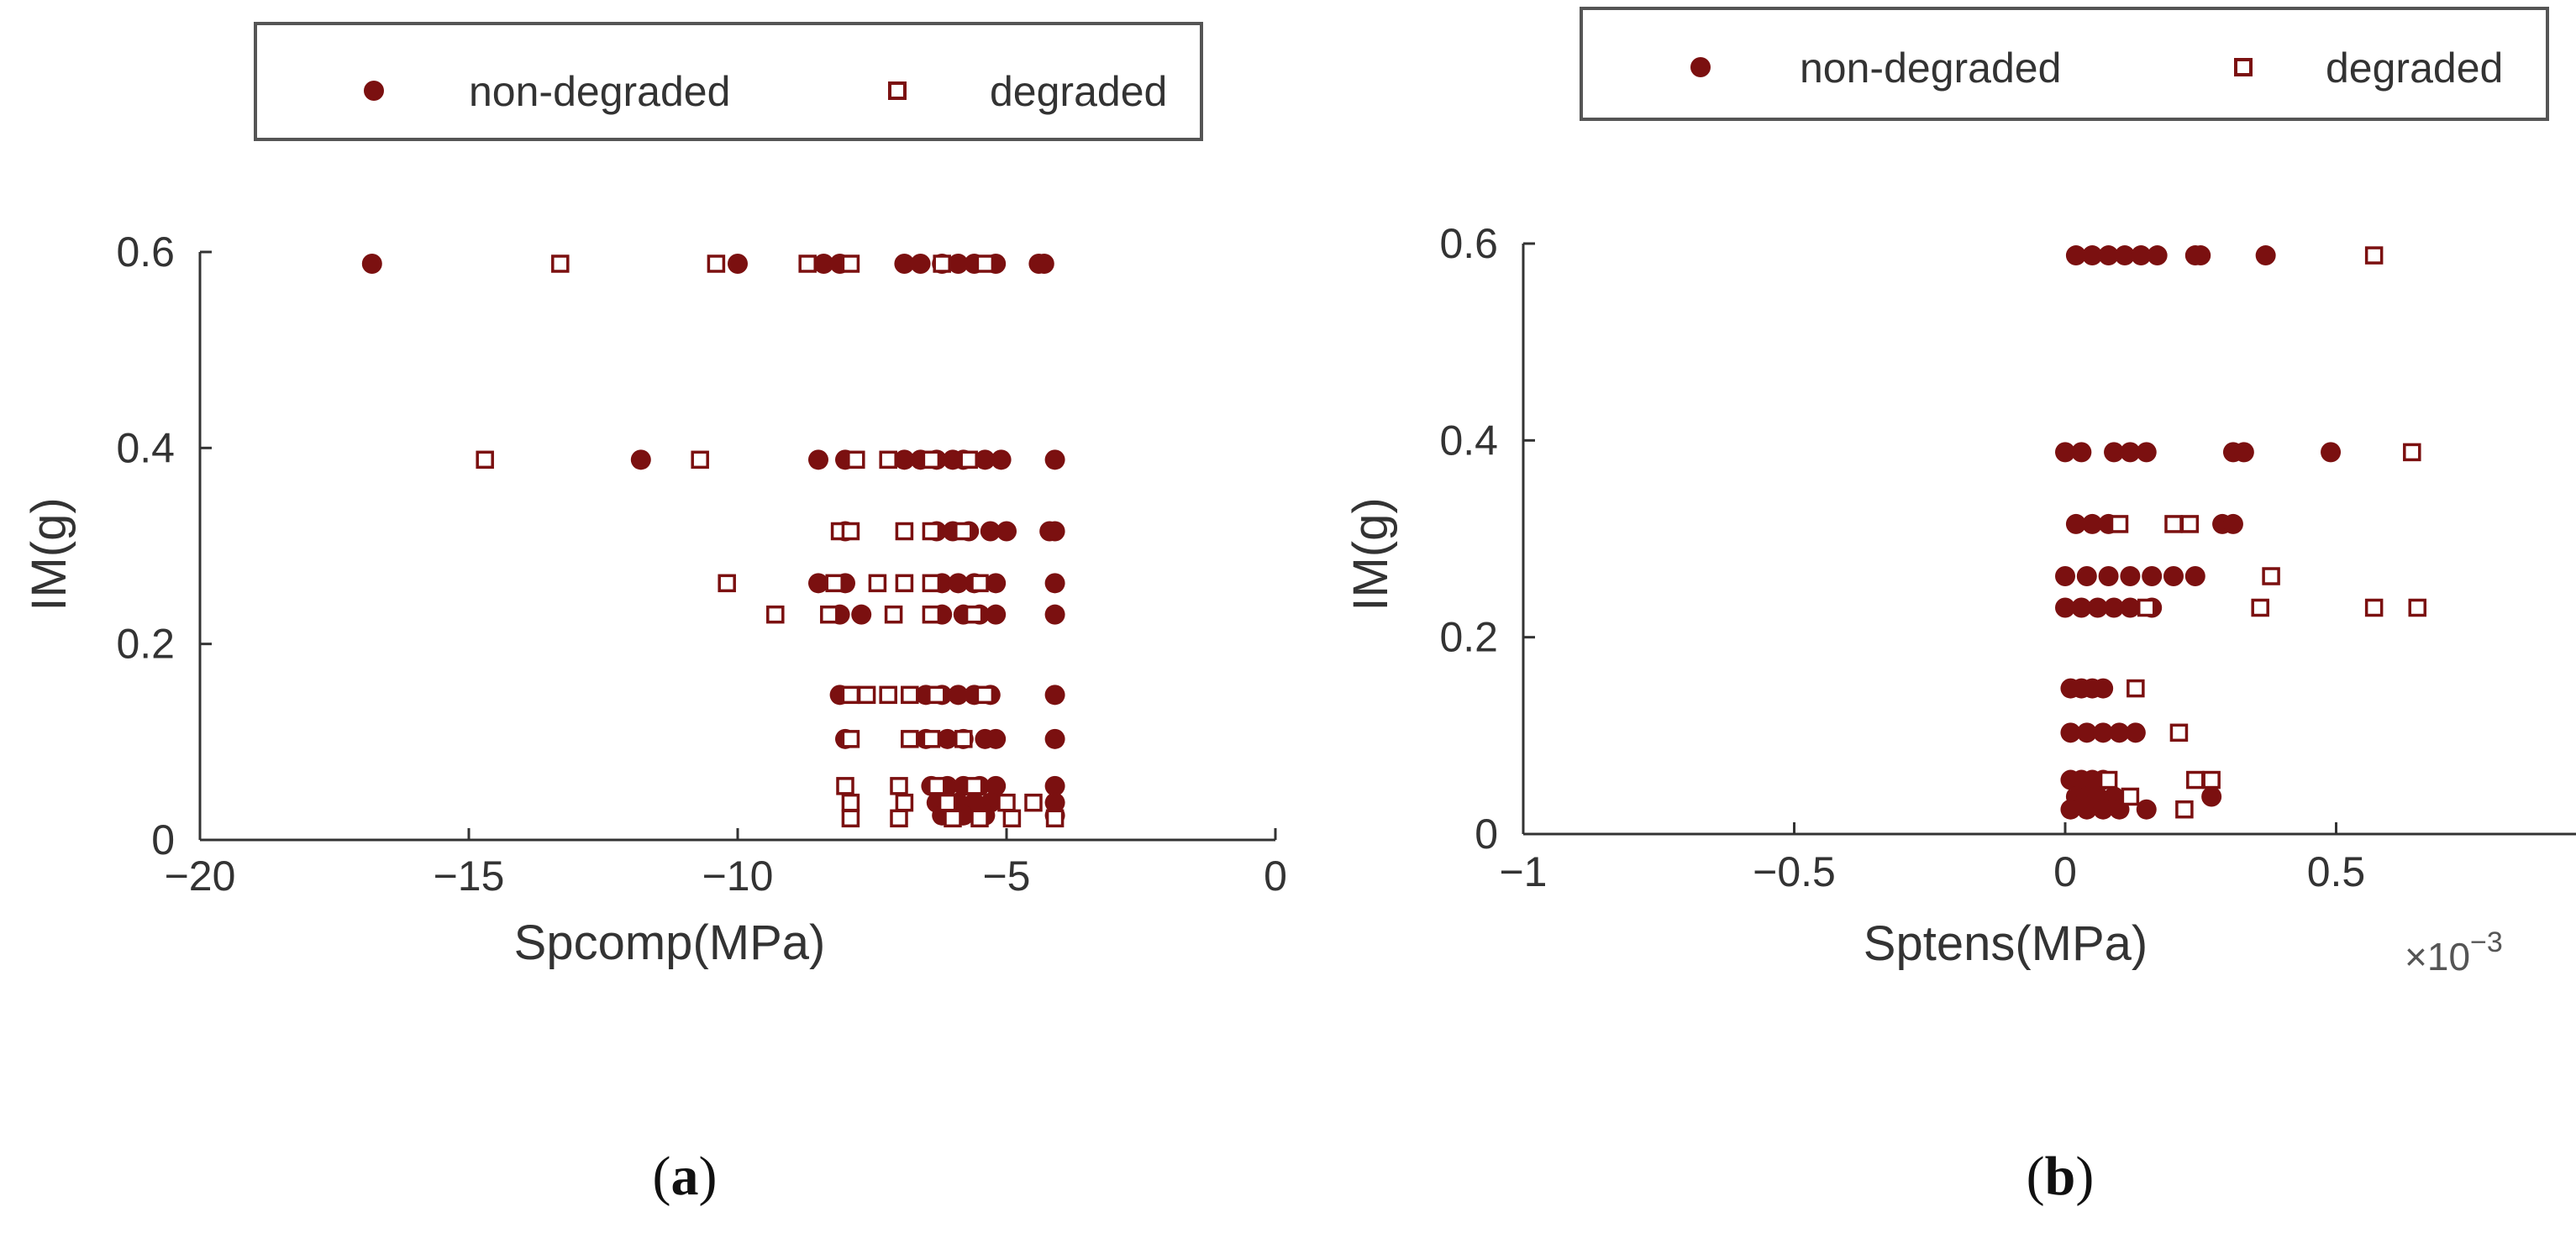  I want to click on panel-a-y-tick-label: 0, so click(163, 839).